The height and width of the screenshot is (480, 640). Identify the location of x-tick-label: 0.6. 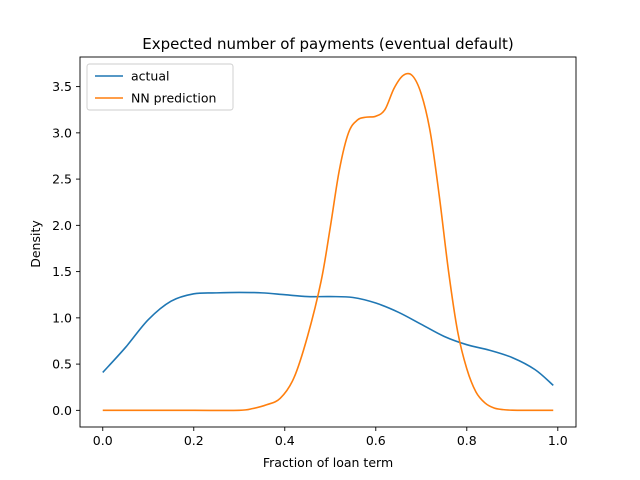
(376, 440).